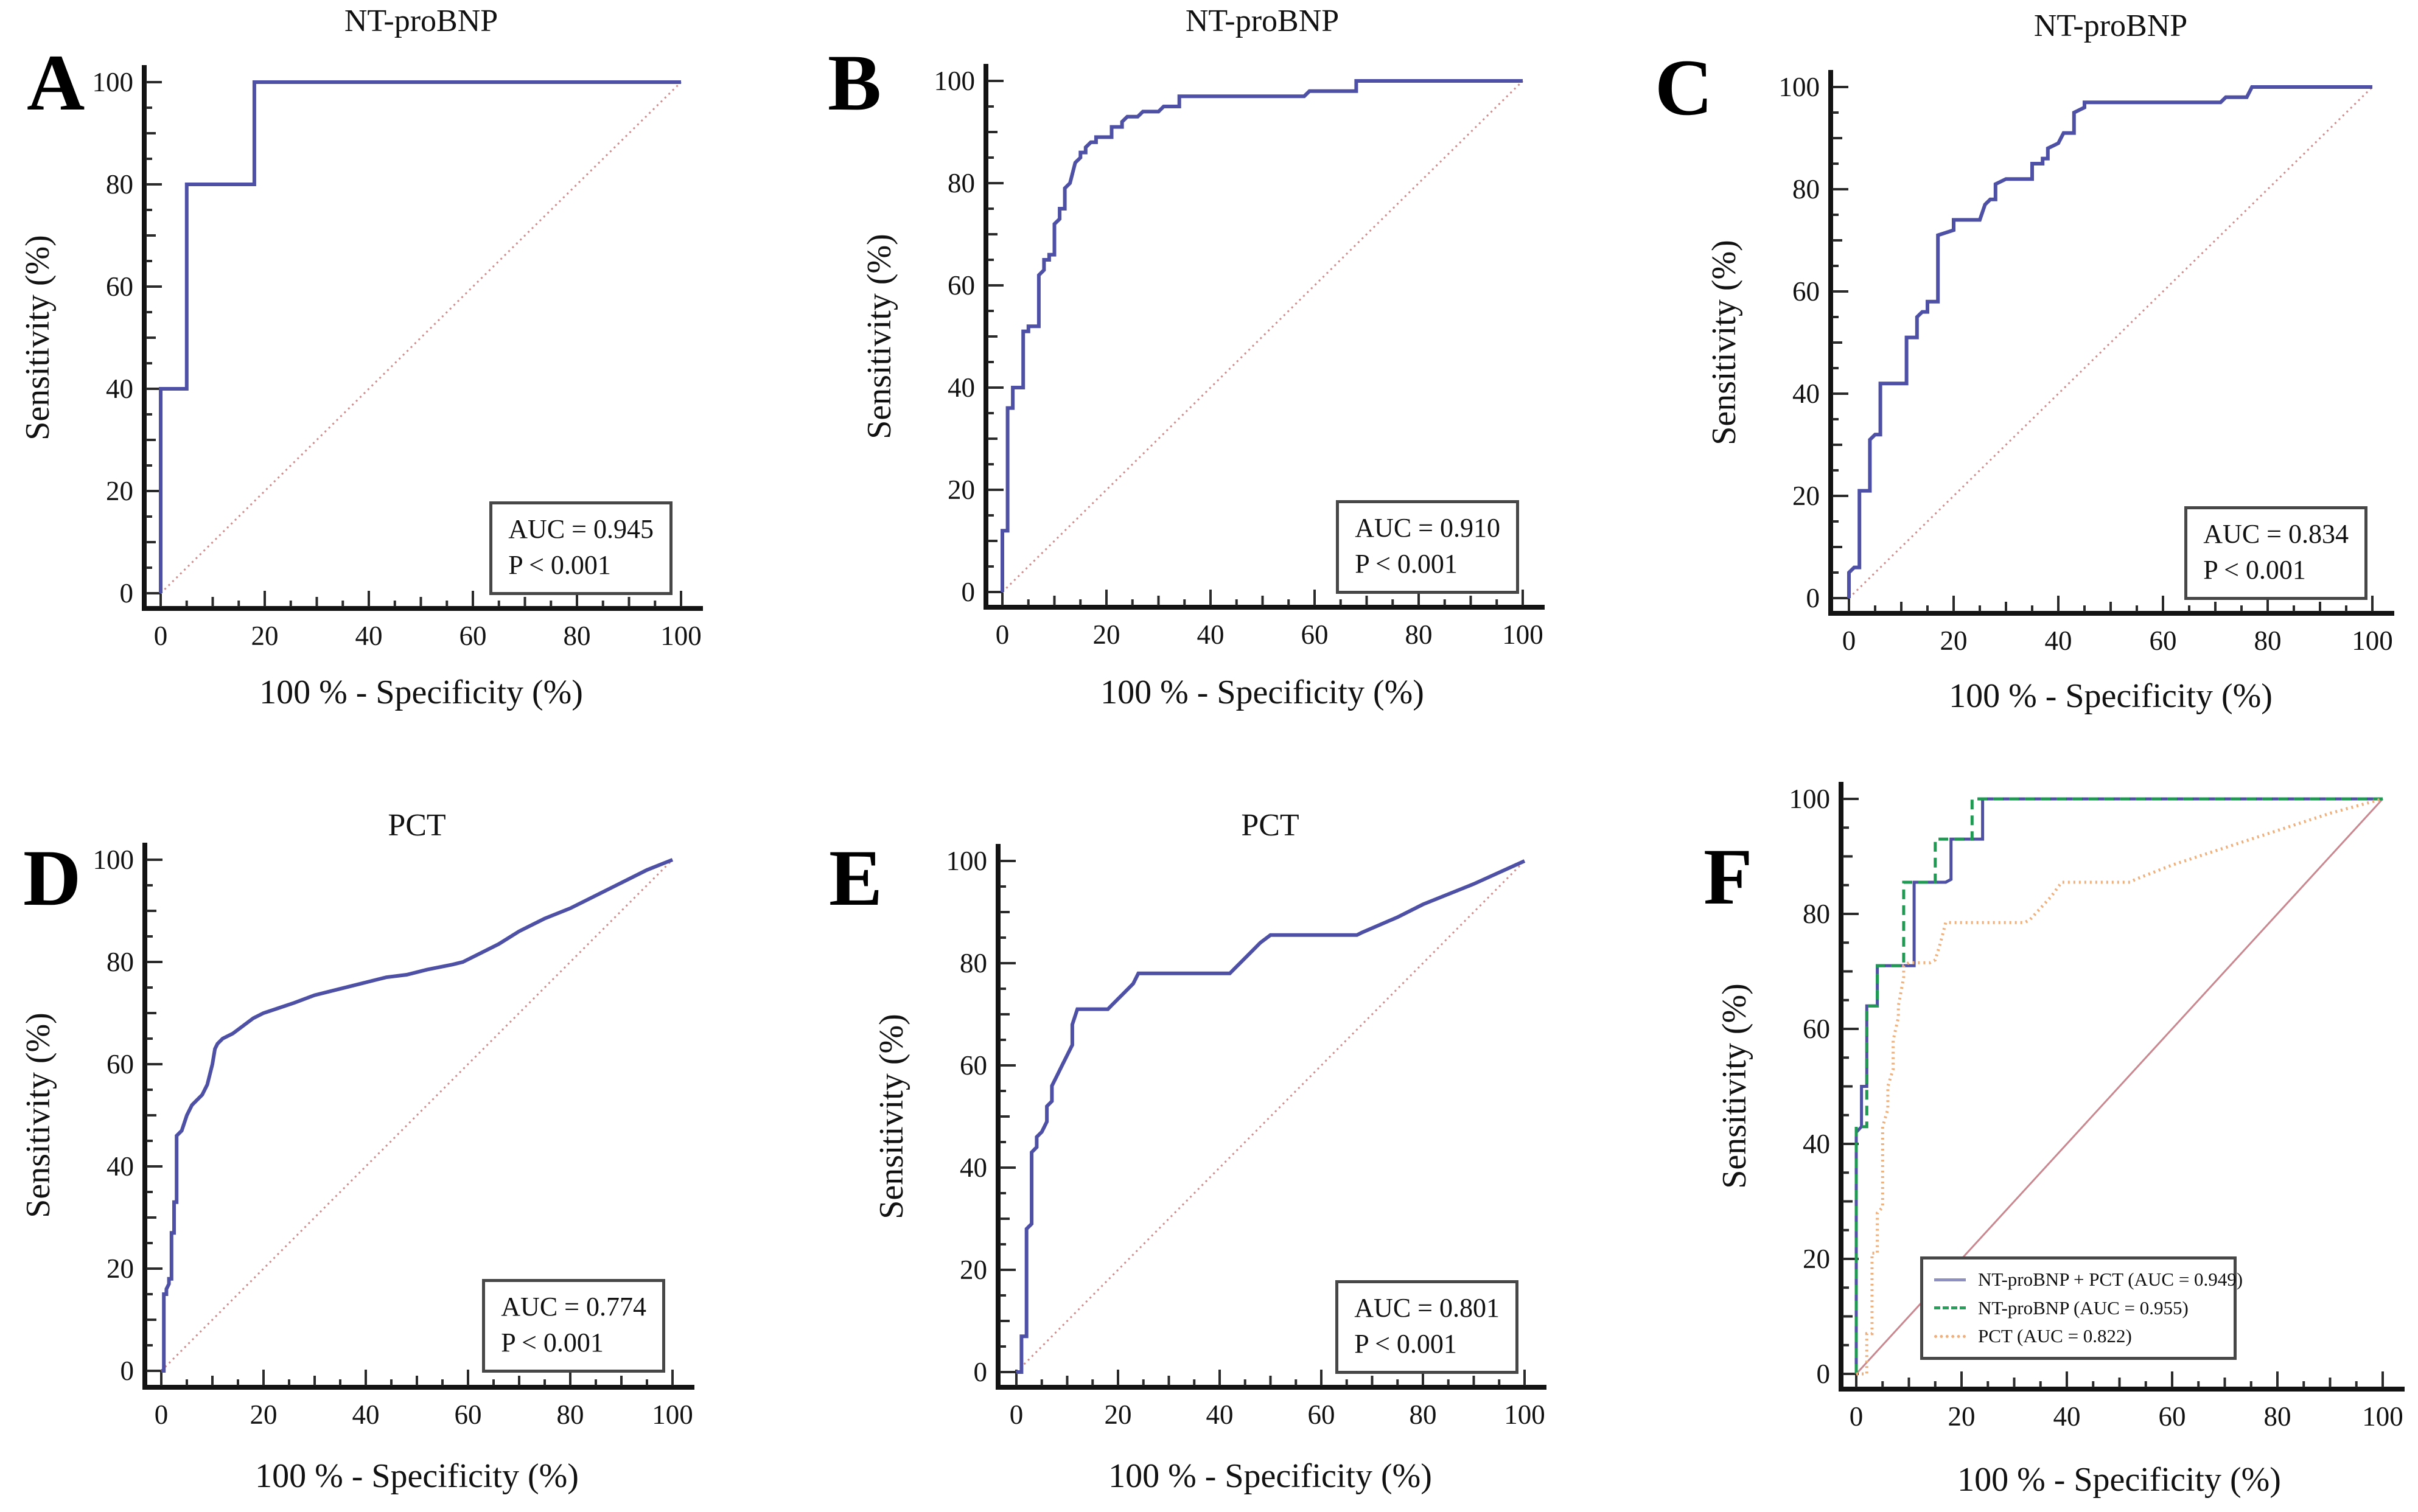 The height and width of the screenshot is (1512, 2418). I want to click on legend-line-sample-dashed-icon, so click(1950, 1308).